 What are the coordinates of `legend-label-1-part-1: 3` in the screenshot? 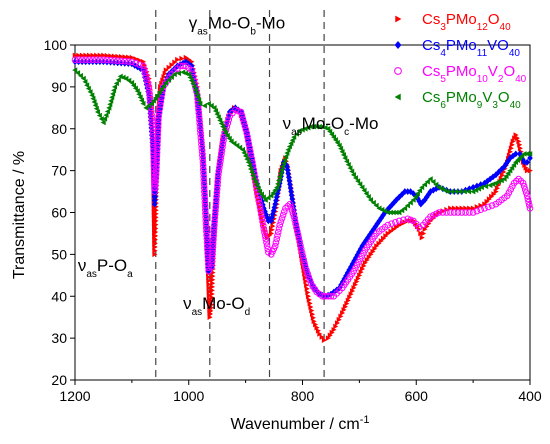 It's located at (443, 27).